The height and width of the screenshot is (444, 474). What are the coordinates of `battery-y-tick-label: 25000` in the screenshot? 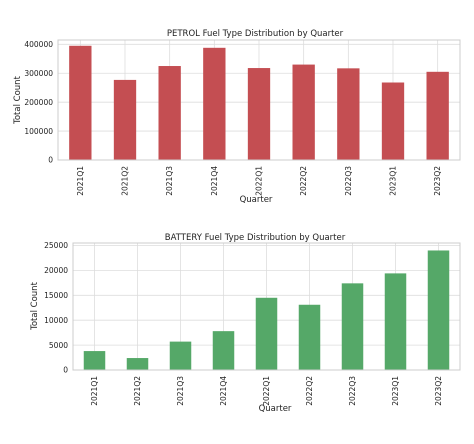 It's located at (56, 245).